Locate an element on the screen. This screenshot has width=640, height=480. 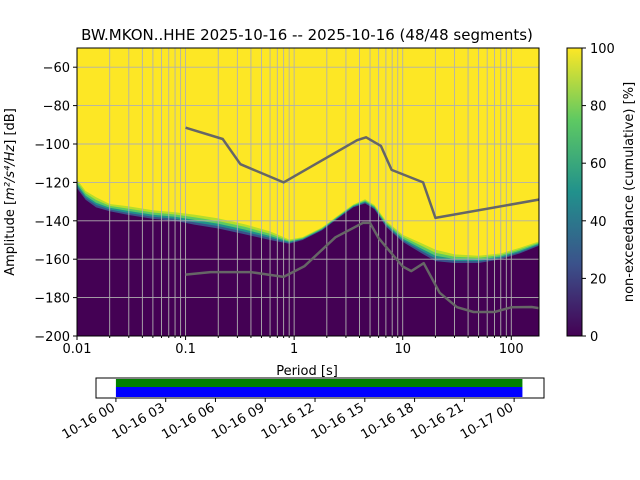
colorbar-tick-label: 40 is located at coordinates (598, 222).